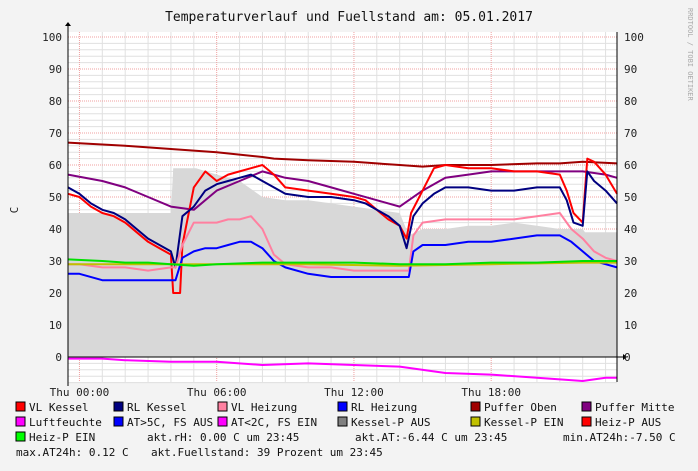 The image size is (698, 471). What do you see at coordinates (431, 437) in the screenshot?
I see `stat-akt-at: akt.AT:-6.44 C um 23:45` at bounding box center [431, 437].